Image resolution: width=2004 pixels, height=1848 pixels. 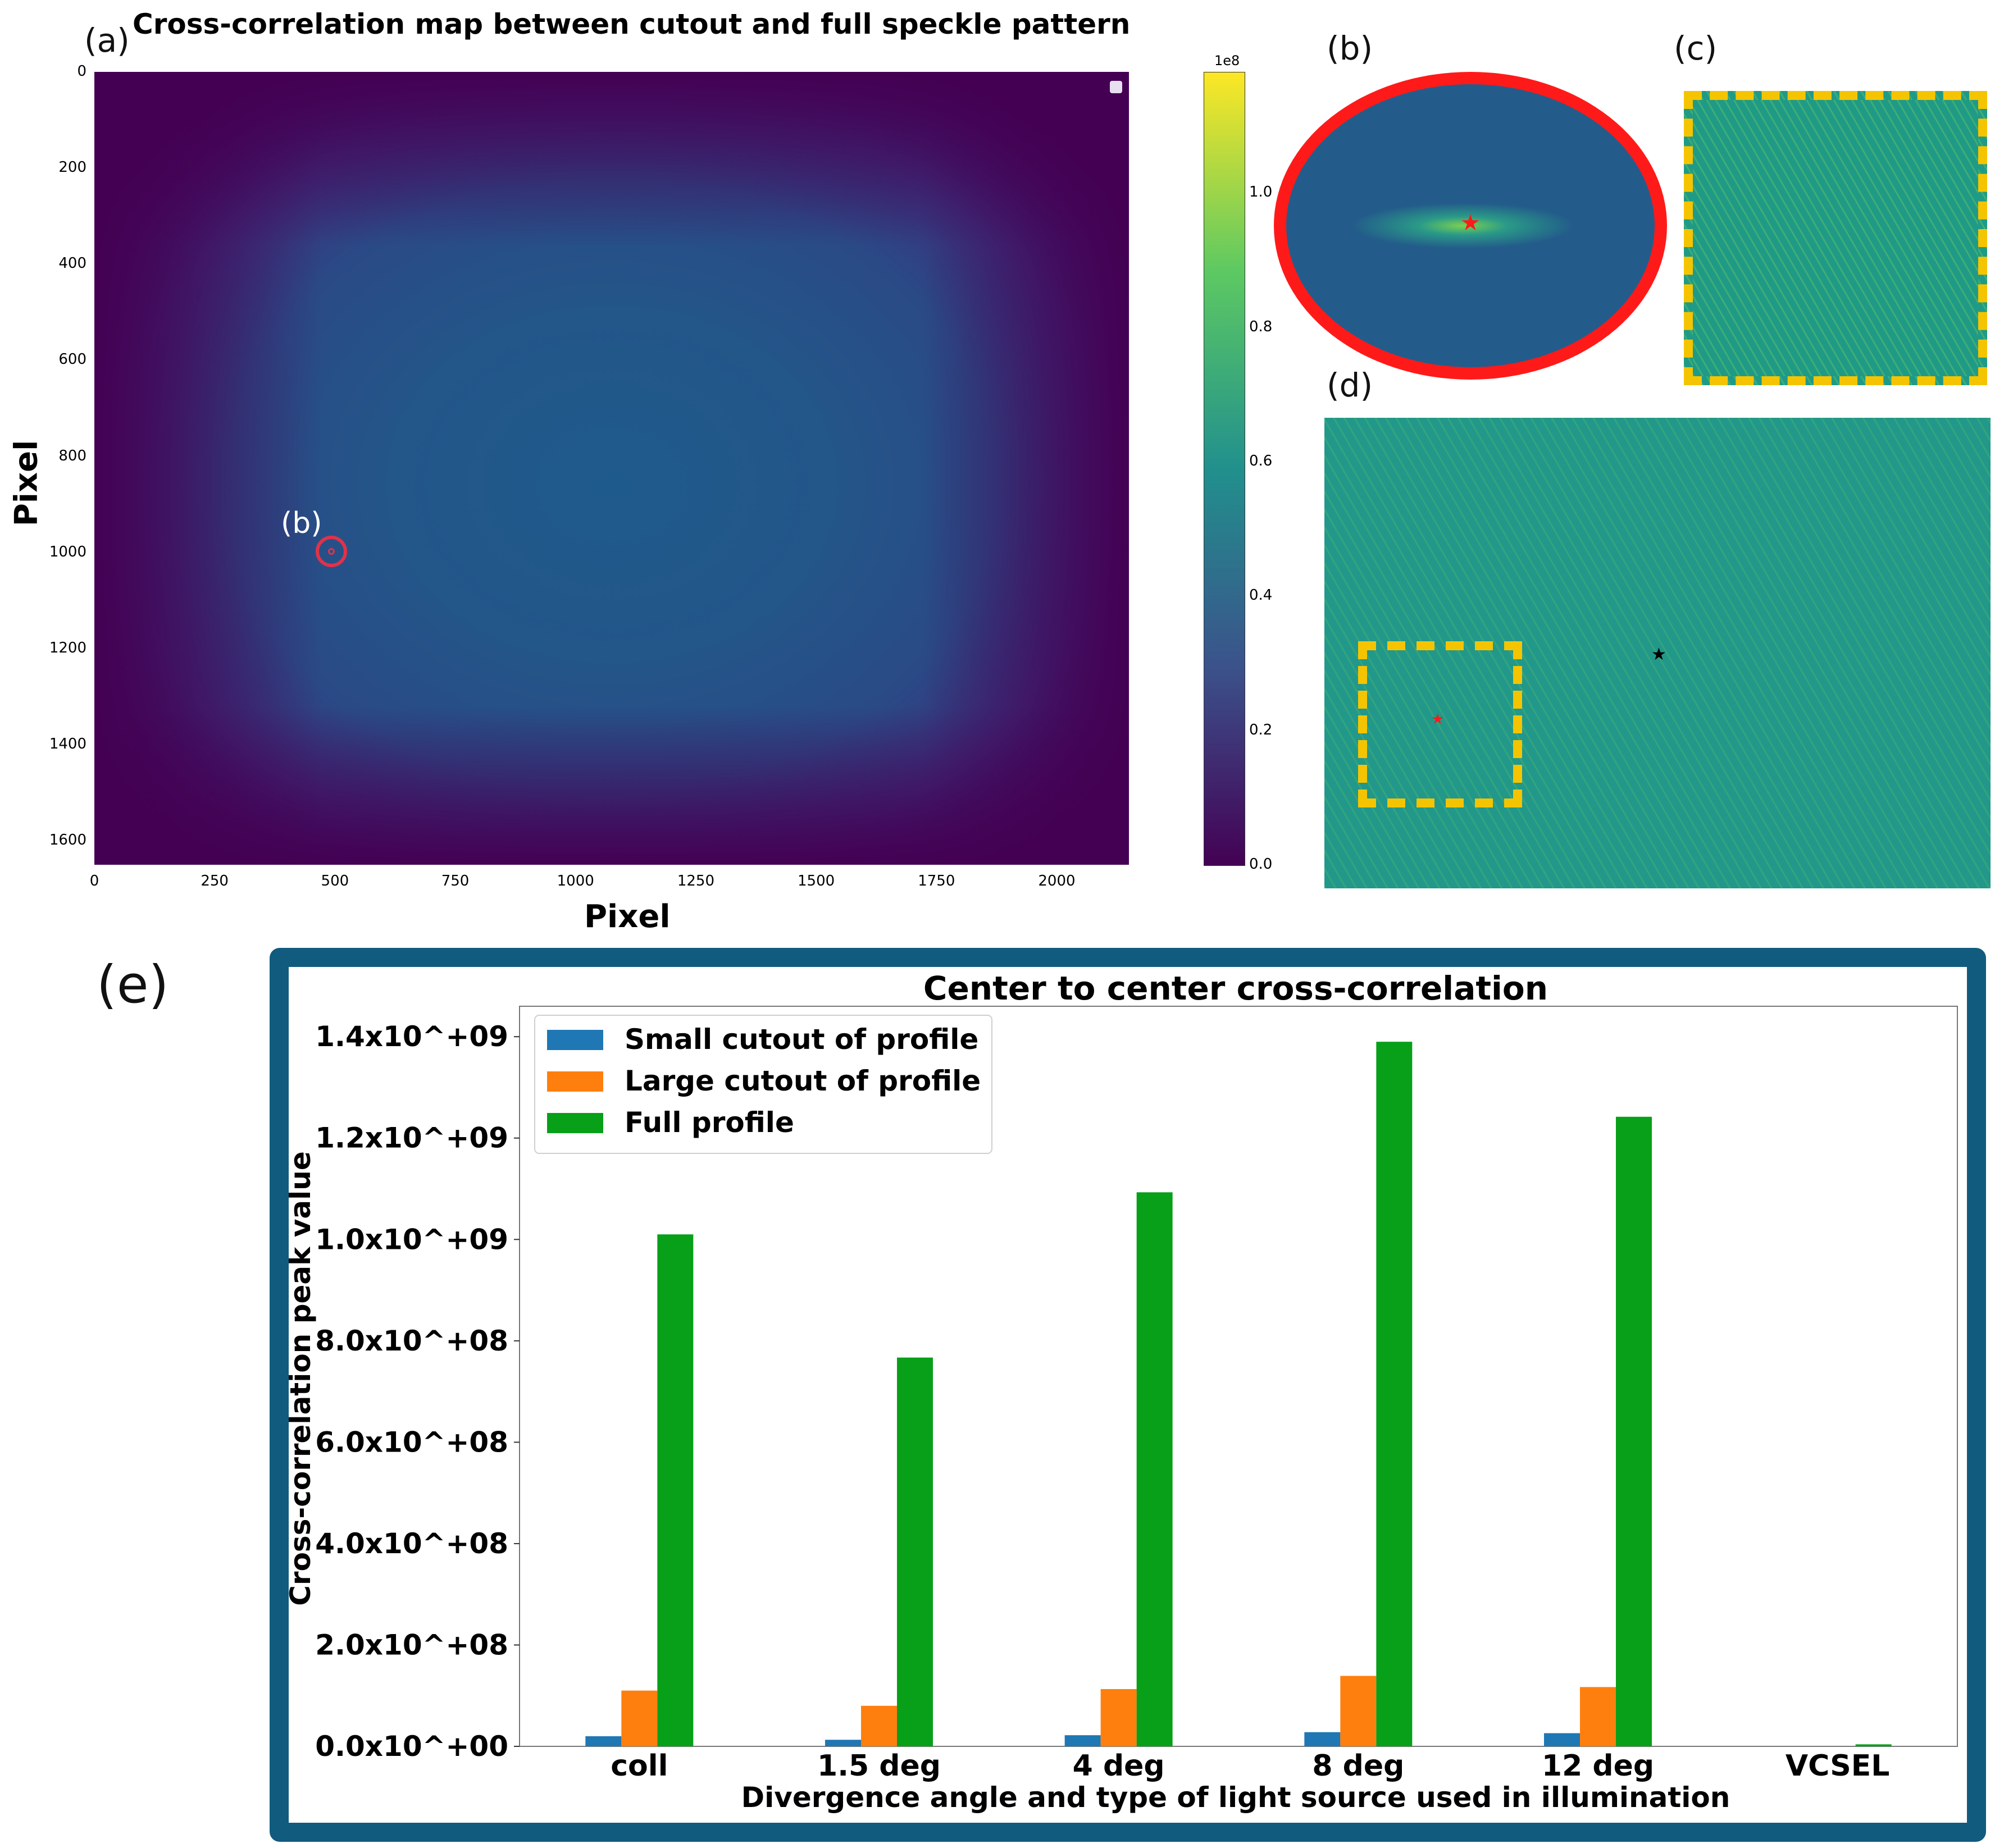 What do you see at coordinates (1261, 326) in the screenshot?
I see `colorbar-tick-label: 0.8` at bounding box center [1261, 326].